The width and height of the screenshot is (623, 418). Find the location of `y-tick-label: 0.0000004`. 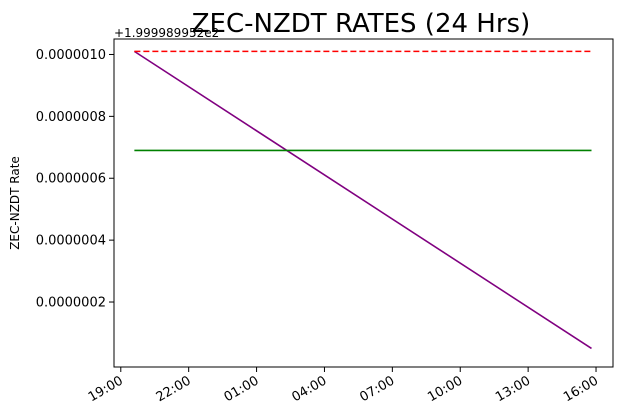

y-tick-label: 0.0000004 is located at coordinates (71, 241).